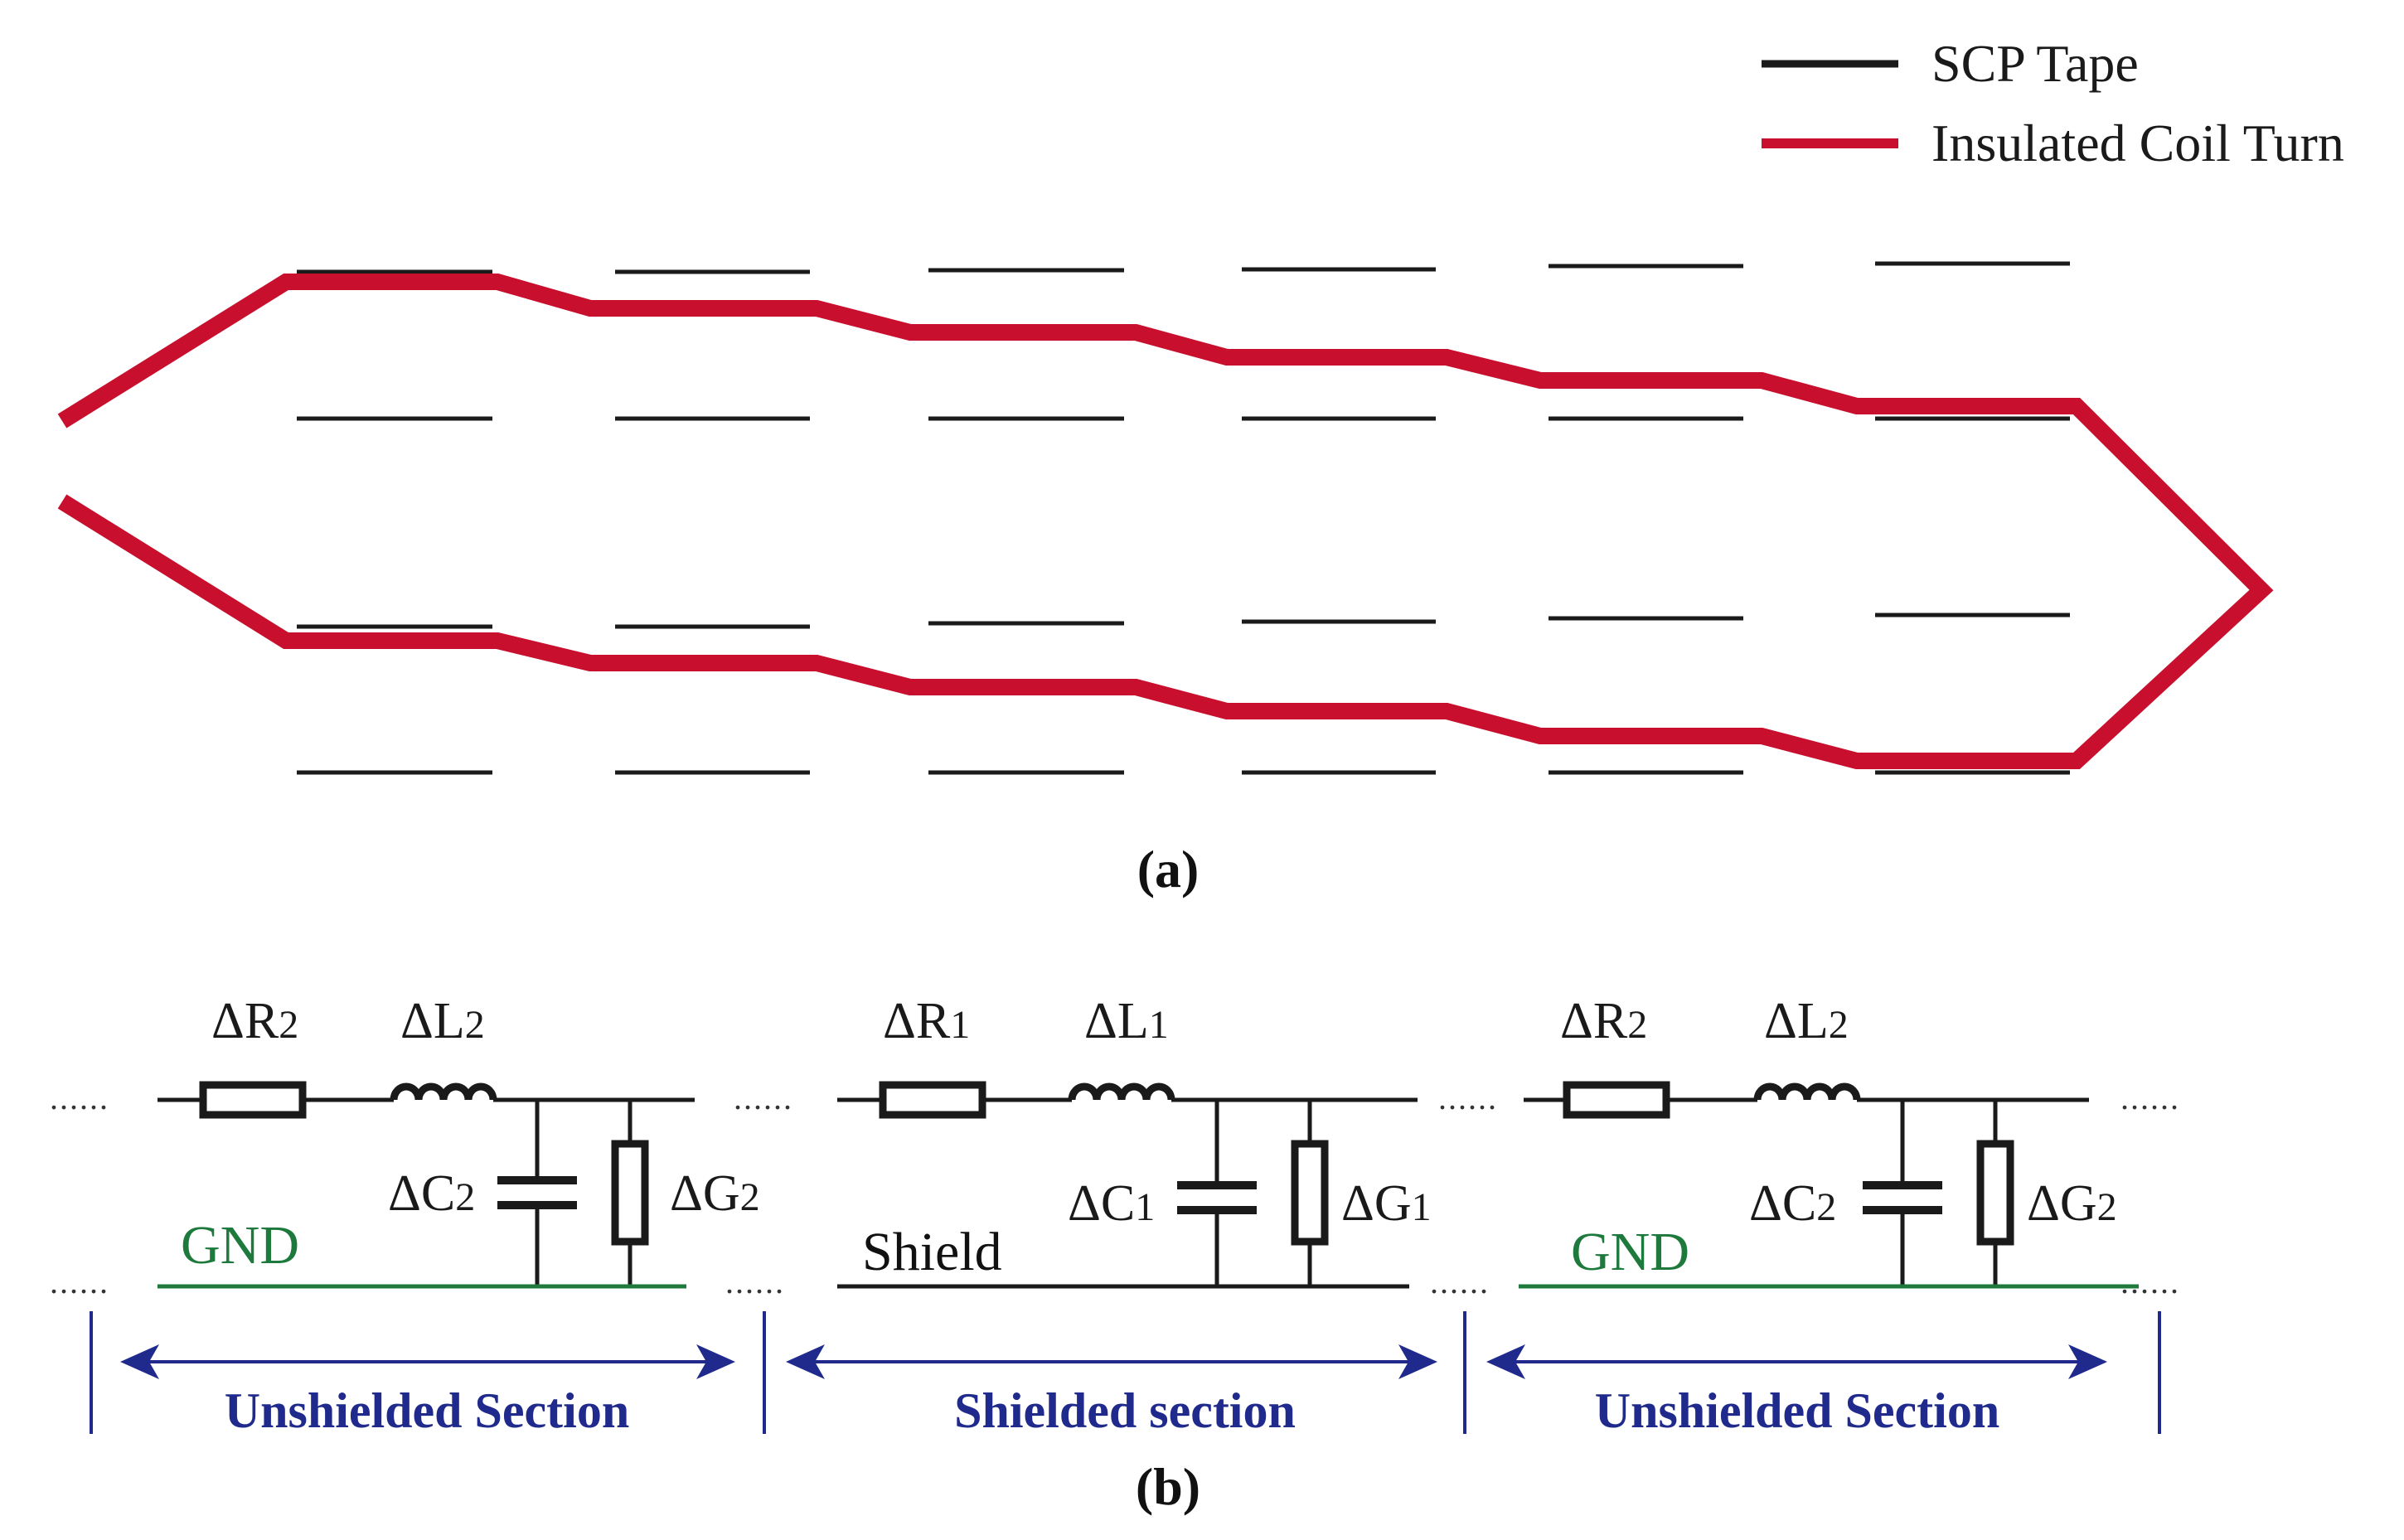 Image resolution: width=2404 pixels, height=1540 pixels. I want to click on caption-b: (b), so click(1168, 1486).